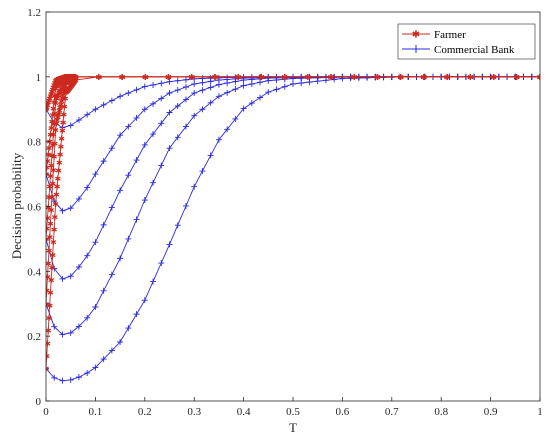 The width and height of the screenshot is (550, 442). I want to click on y-tick-label: 0, so click(39, 402).